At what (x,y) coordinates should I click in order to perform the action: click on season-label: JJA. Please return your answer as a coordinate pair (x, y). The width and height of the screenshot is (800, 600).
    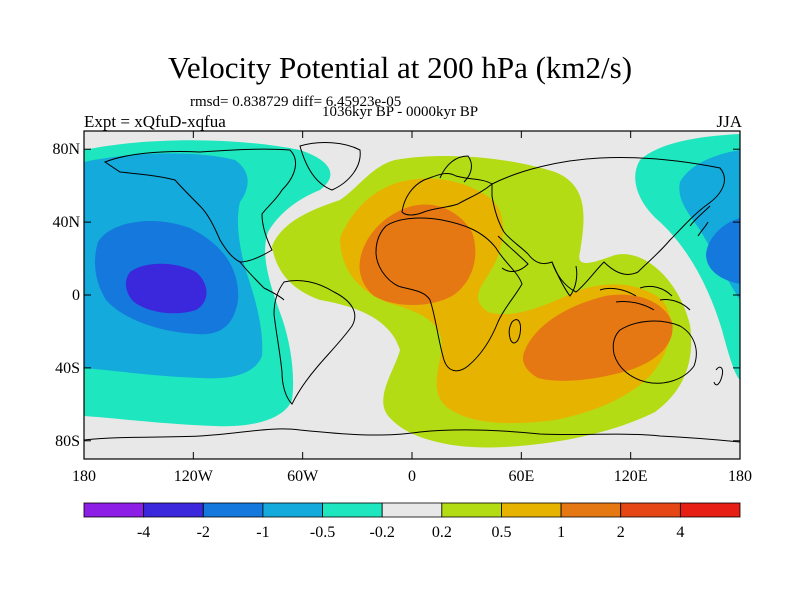
    Looking at the image, I should click on (729, 121).